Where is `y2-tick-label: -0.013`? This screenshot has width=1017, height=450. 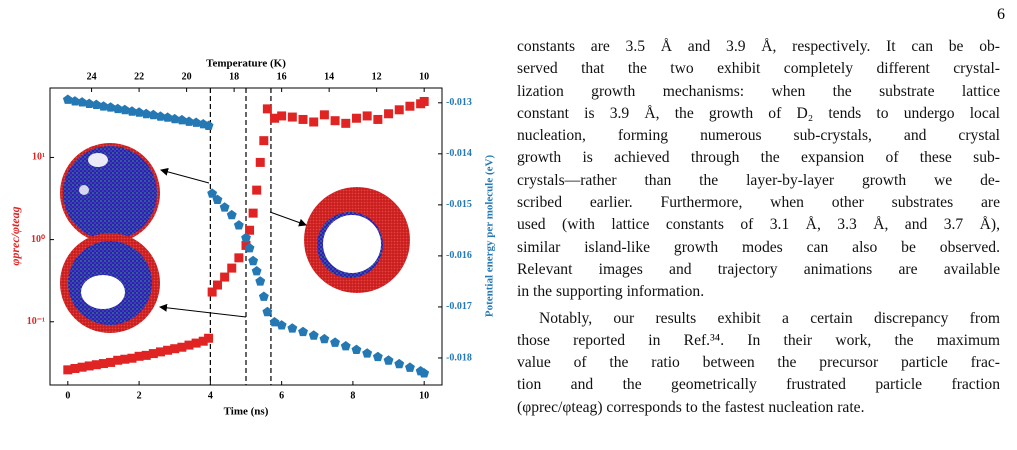
y2-tick-label: -0.013 is located at coordinates (459, 102).